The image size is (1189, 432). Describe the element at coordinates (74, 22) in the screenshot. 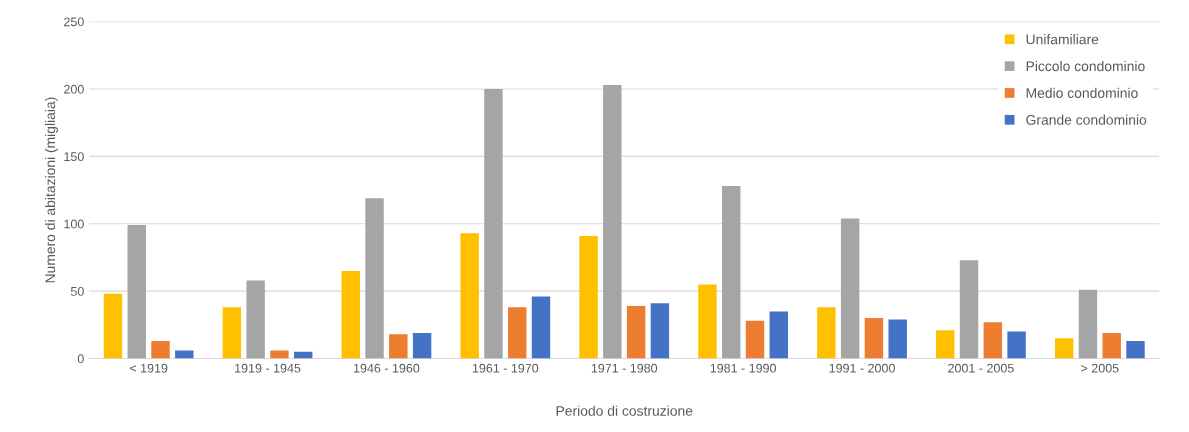

I see `y-tick-label: 250` at that location.